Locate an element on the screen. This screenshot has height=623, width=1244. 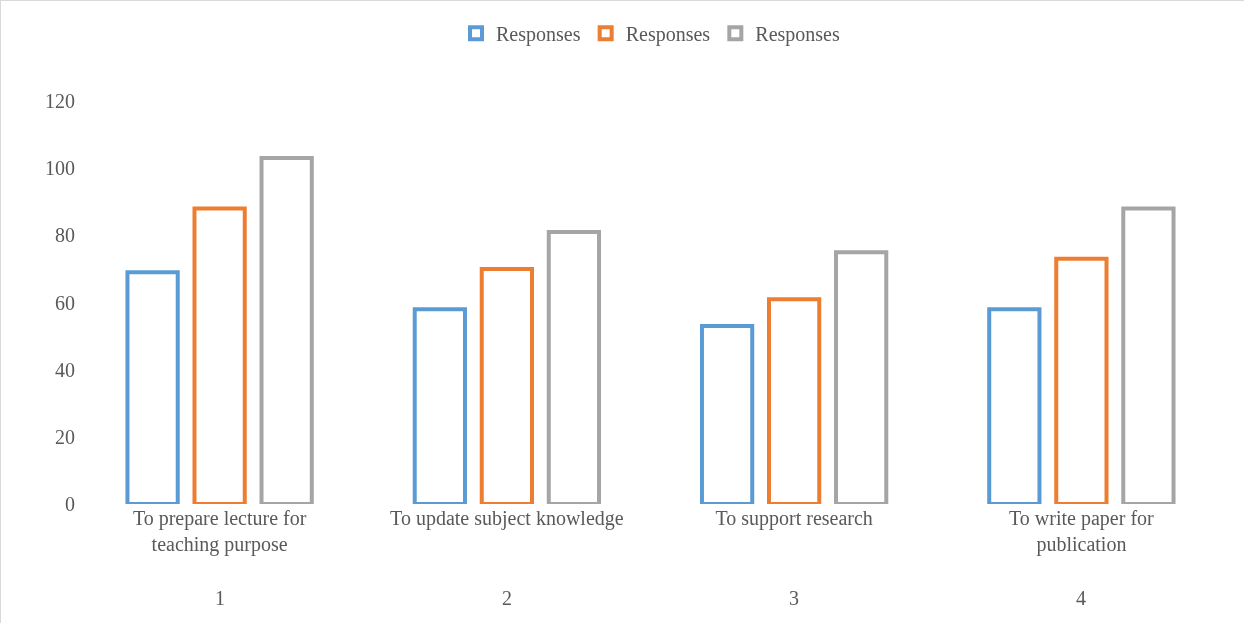
y-tick-label: 20 is located at coordinates (65, 436).